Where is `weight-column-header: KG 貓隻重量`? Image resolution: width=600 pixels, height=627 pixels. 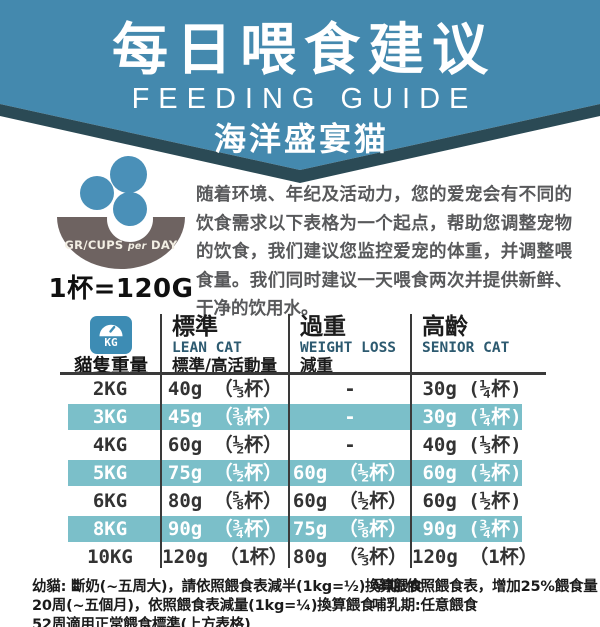
weight-column-header: KG 貓隻重量 is located at coordinates (110, 344).